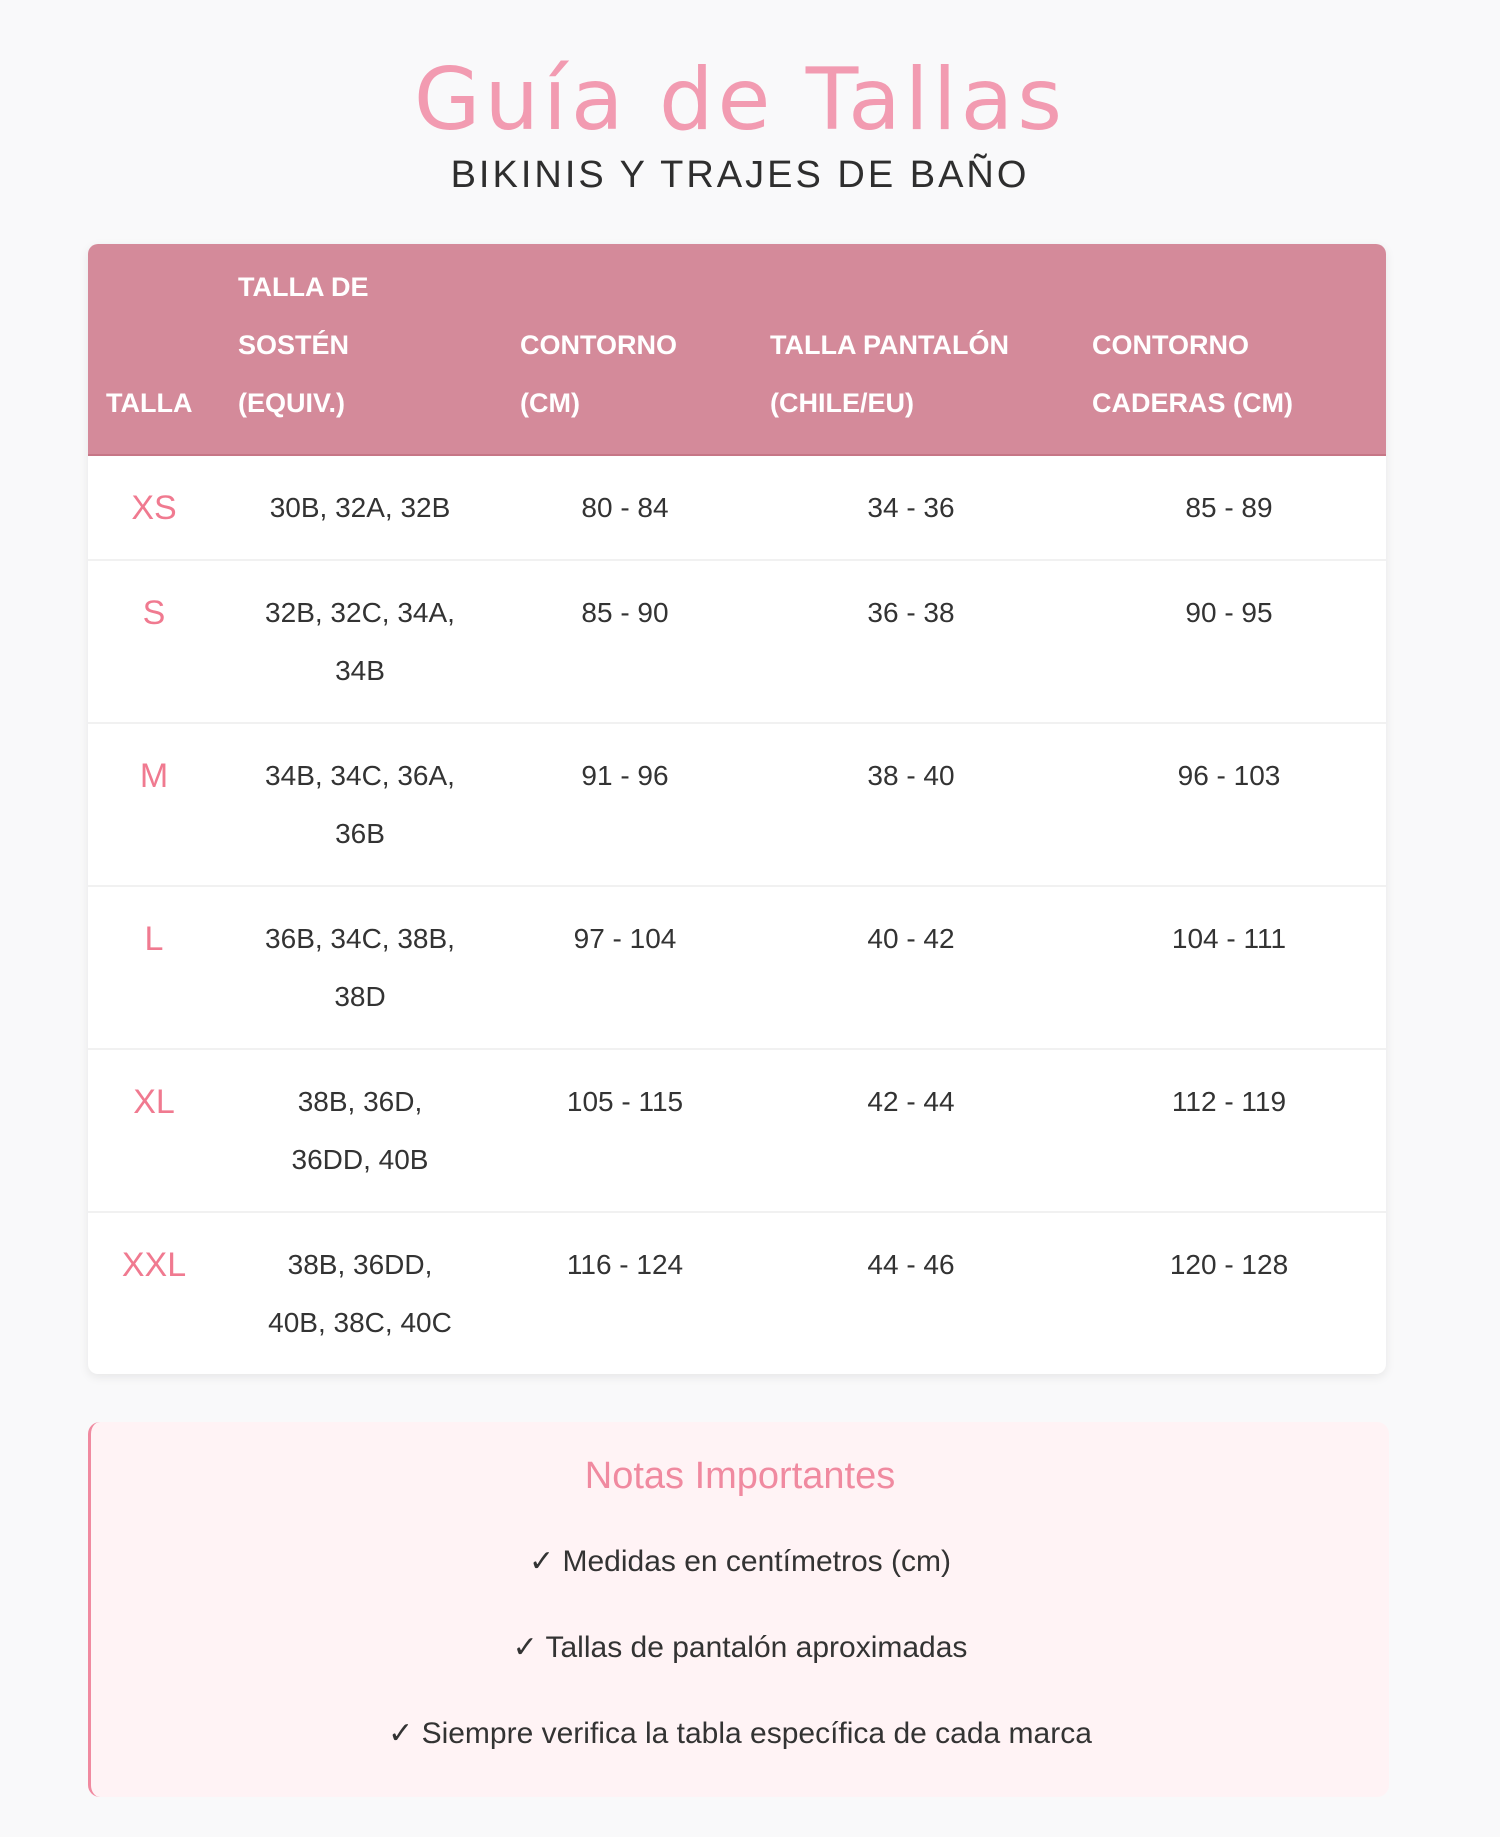 The height and width of the screenshot is (1837, 1500). Describe the element at coordinates (740, 100) in the screenshot. I see `page-title: Guía de Tallas` at that location.